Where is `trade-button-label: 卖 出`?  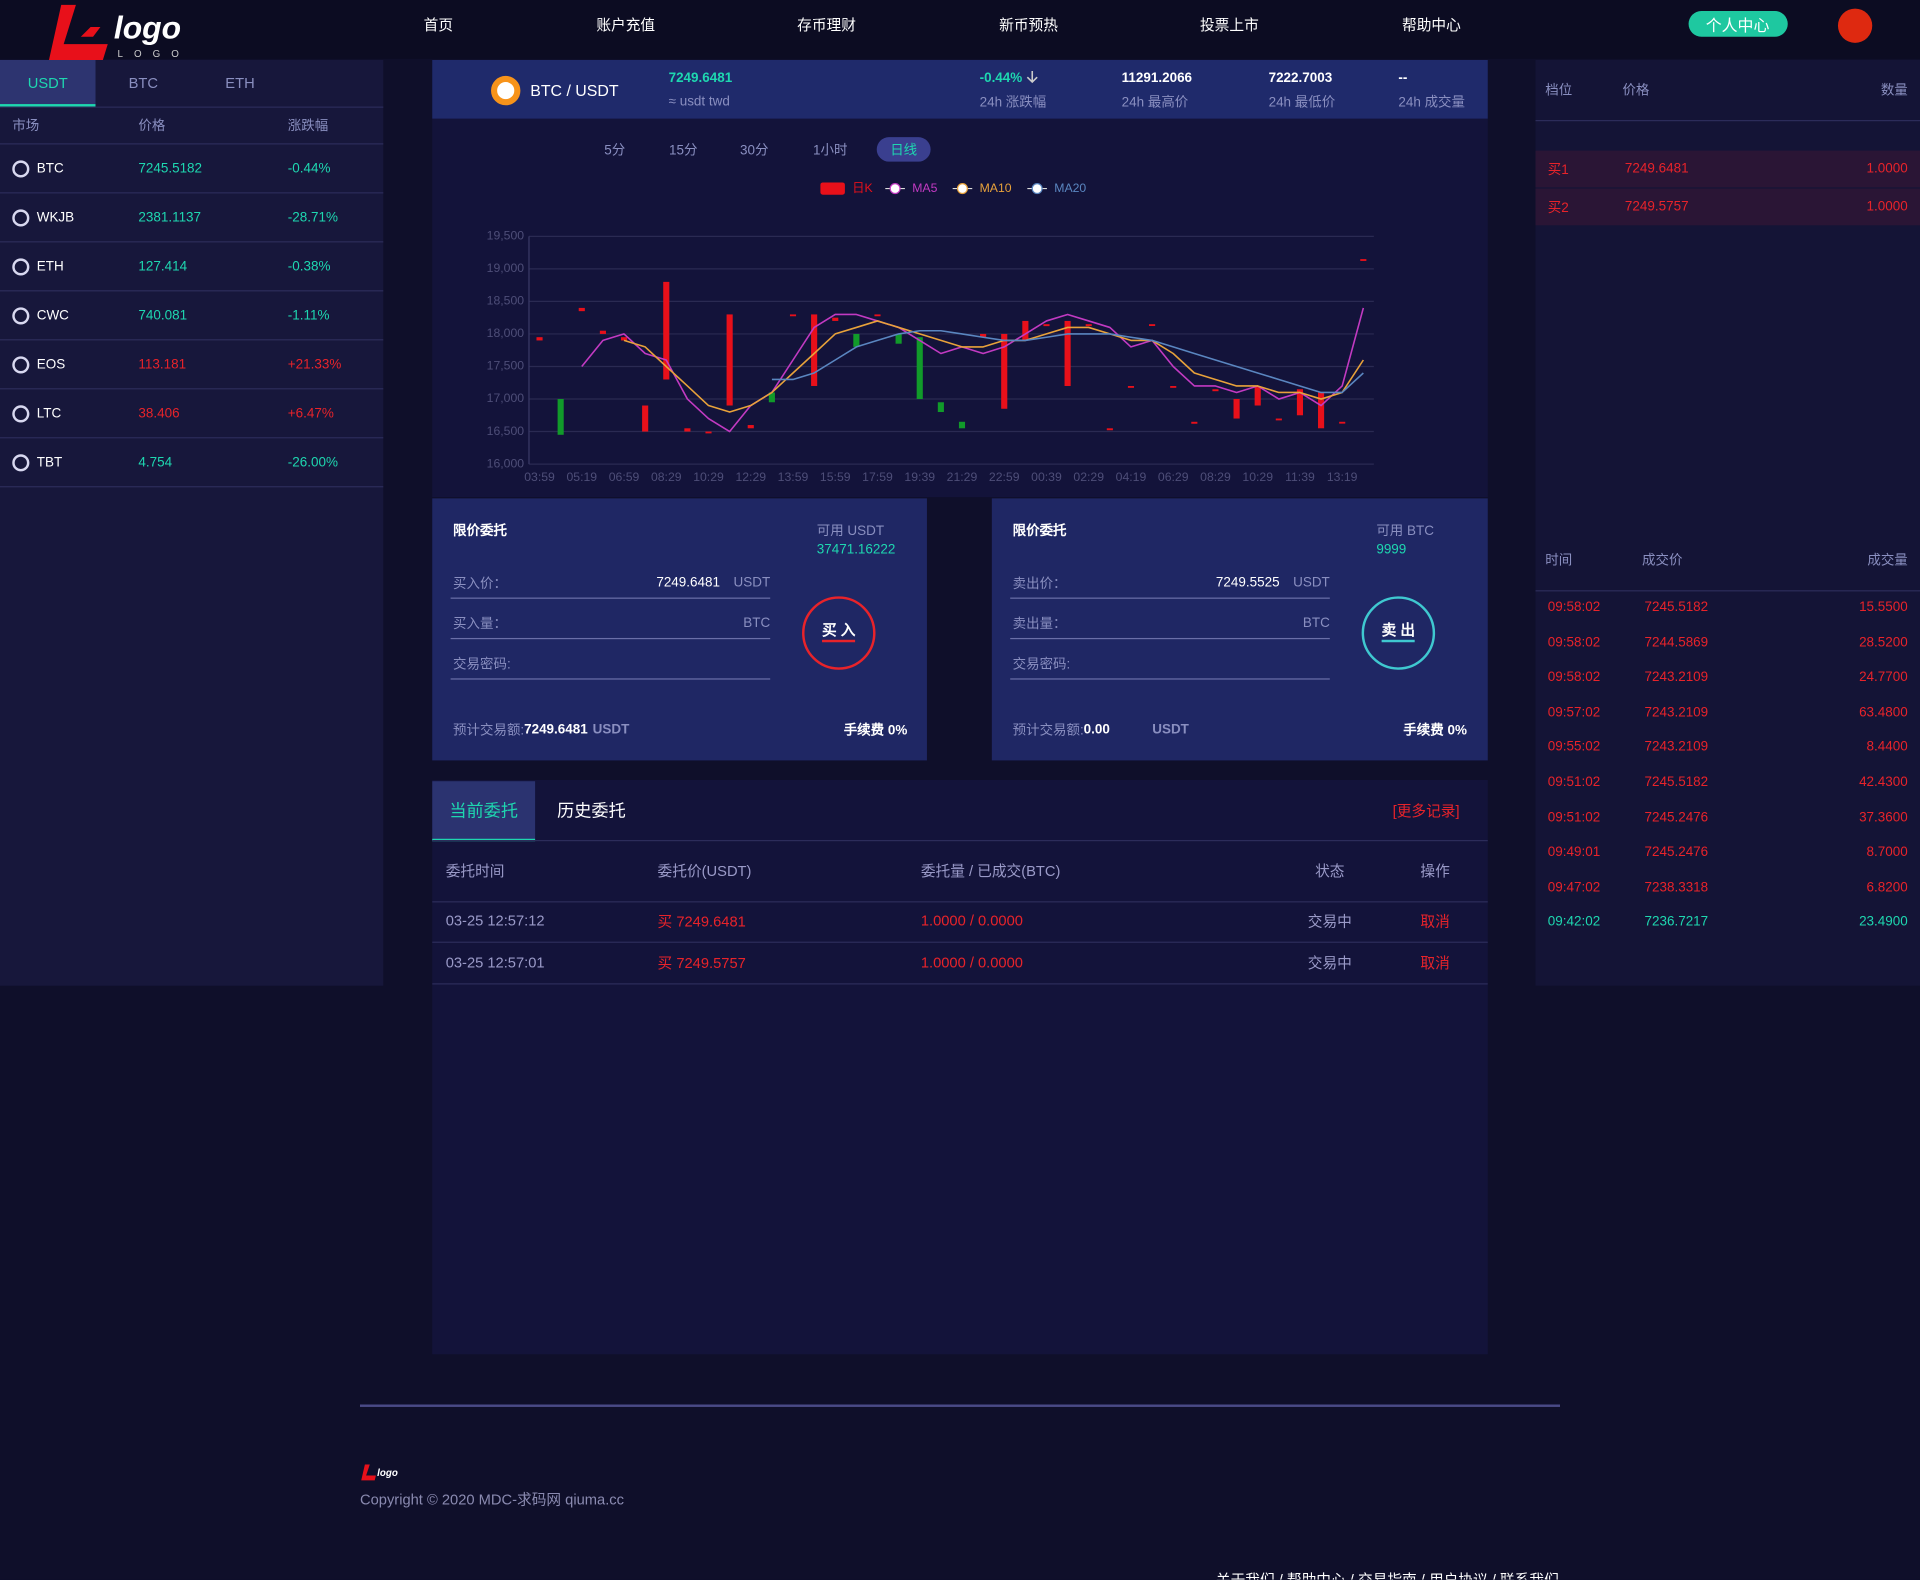 trade-button-label: 卖 出 is located at coordinates (1398, 631).